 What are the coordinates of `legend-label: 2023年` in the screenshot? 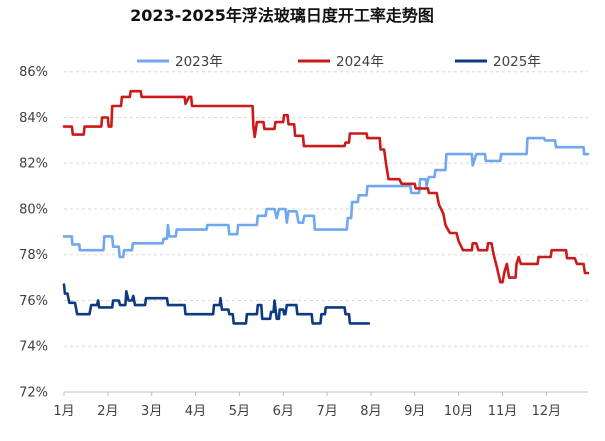 It's located at (199, 62).